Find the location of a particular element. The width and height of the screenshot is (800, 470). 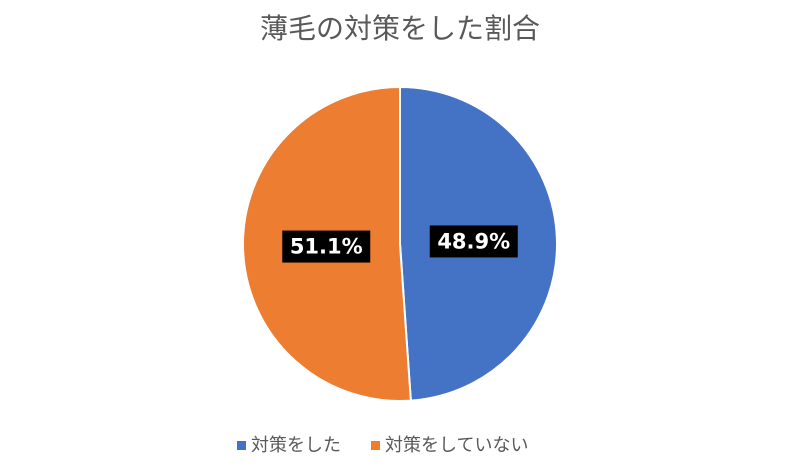

data-label: 48.9% is located at coordinates (473, 241).